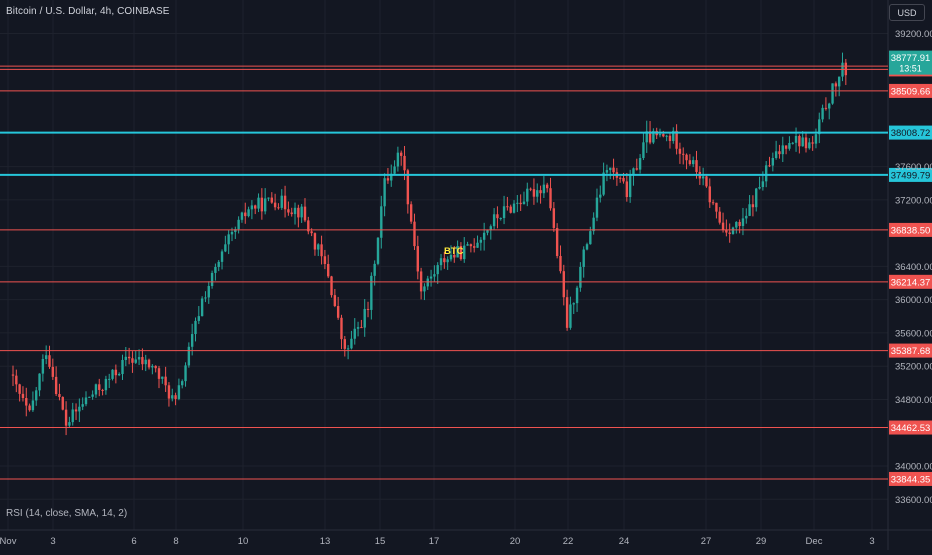 Image resolution: width=932 pixels, height=555 pixels. I want to click on time-tick-label: 10, so click(243, 541).